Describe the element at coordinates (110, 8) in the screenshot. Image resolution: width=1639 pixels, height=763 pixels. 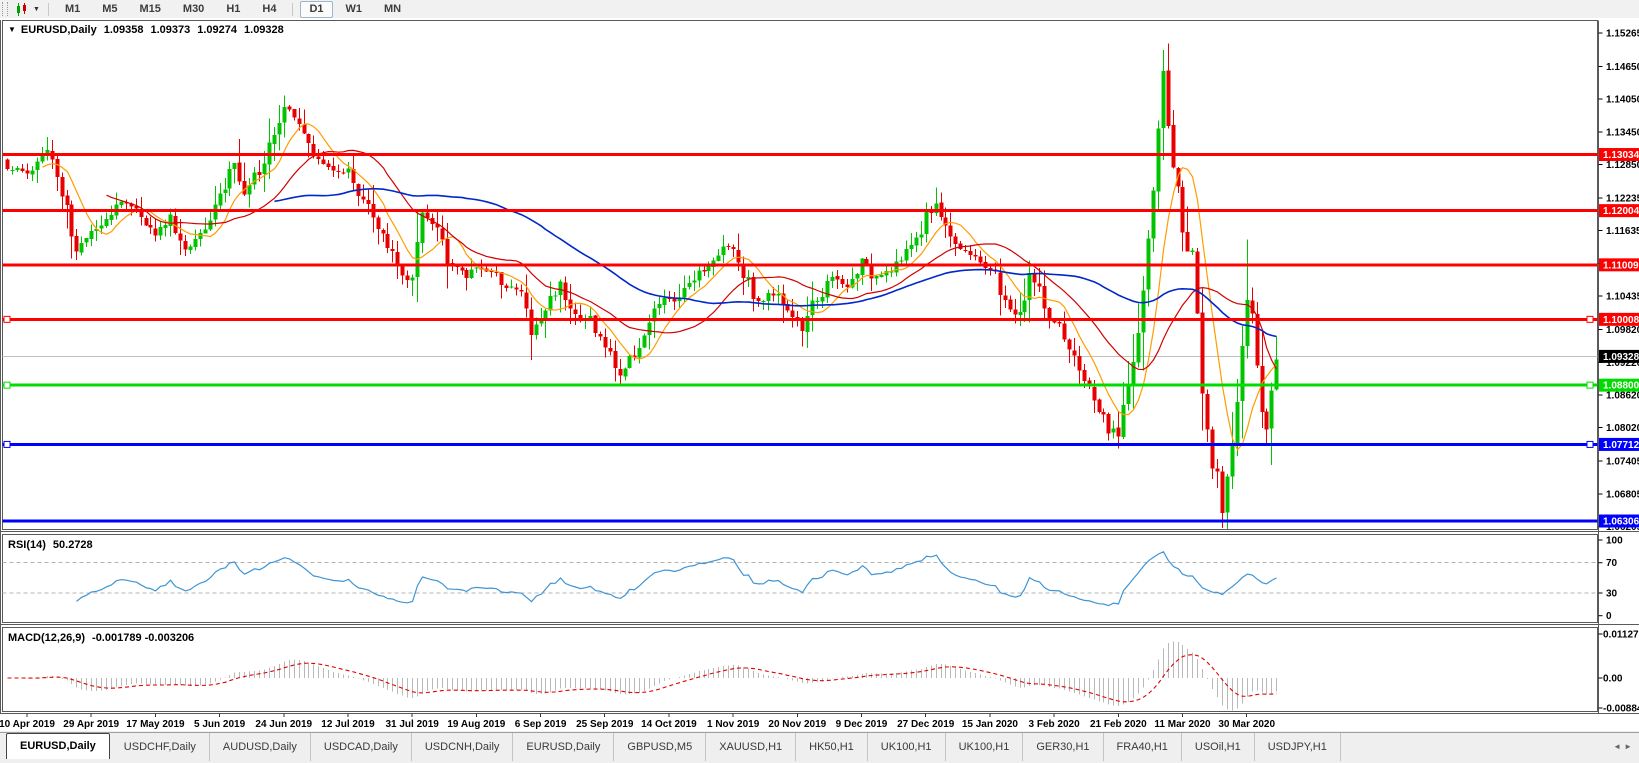
I see `timeframe-button-m5: M5` at that location.